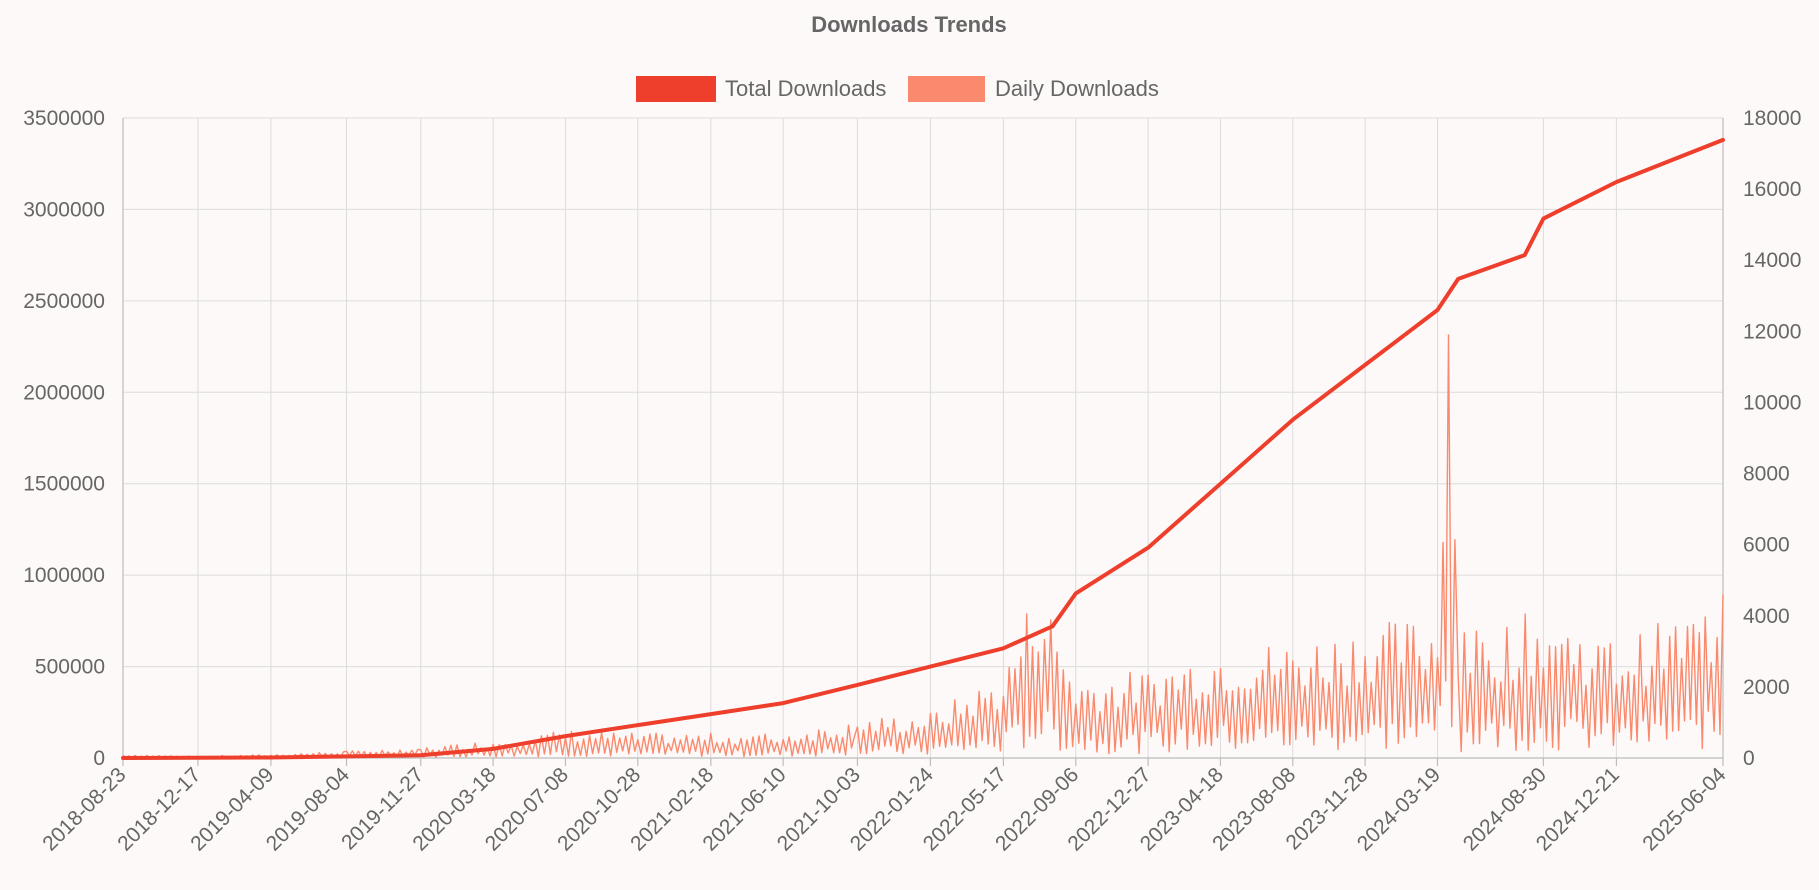  I want to click on y-right-tick-label: 0, so click(1749, 758).